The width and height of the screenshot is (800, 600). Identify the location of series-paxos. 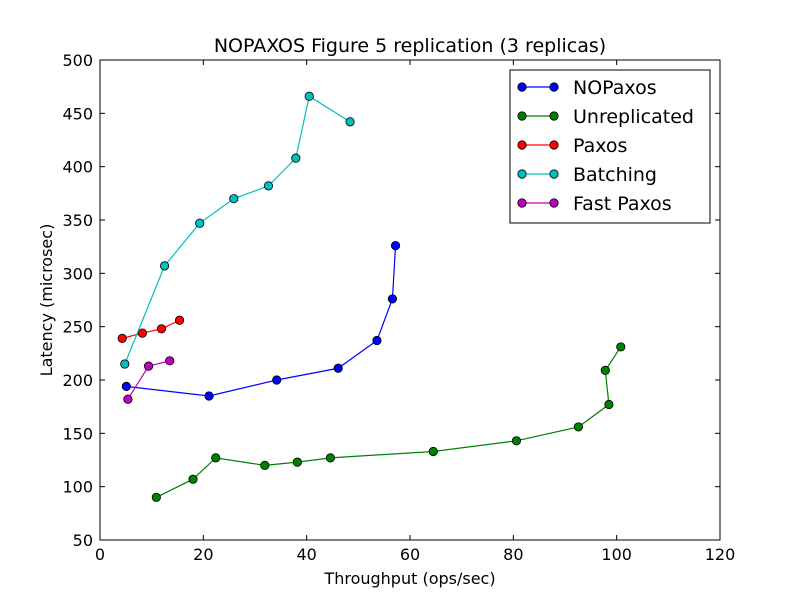
(151, 329).